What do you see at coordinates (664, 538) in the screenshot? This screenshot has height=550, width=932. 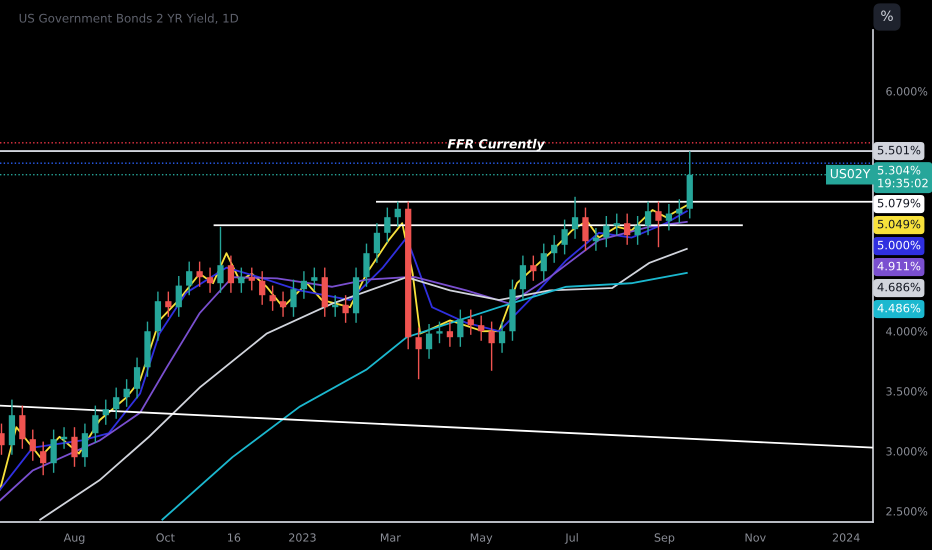 I see `x-tick-label: Sep` at bounding box center [664, 538].